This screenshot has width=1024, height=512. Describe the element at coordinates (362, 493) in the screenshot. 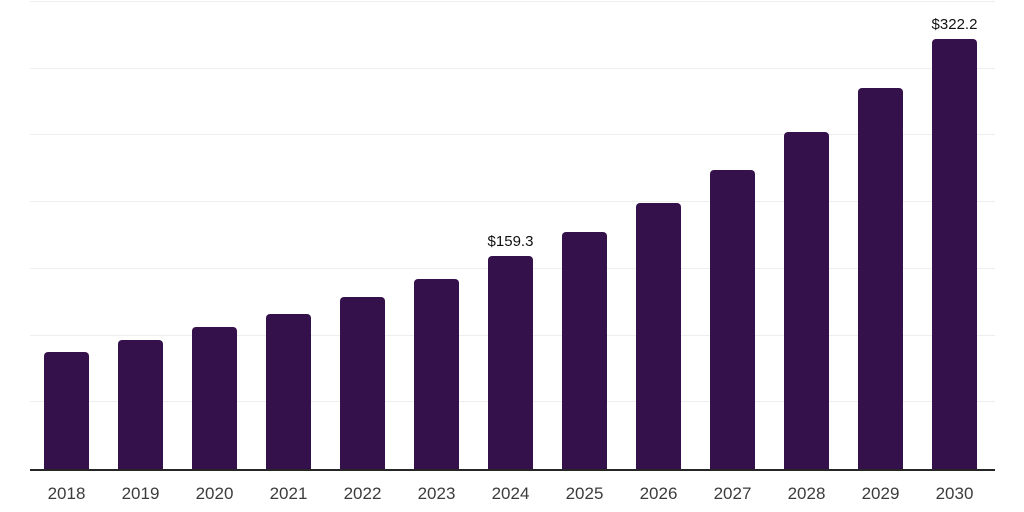

I see `x-tick-label-2022: 2022` at that location.